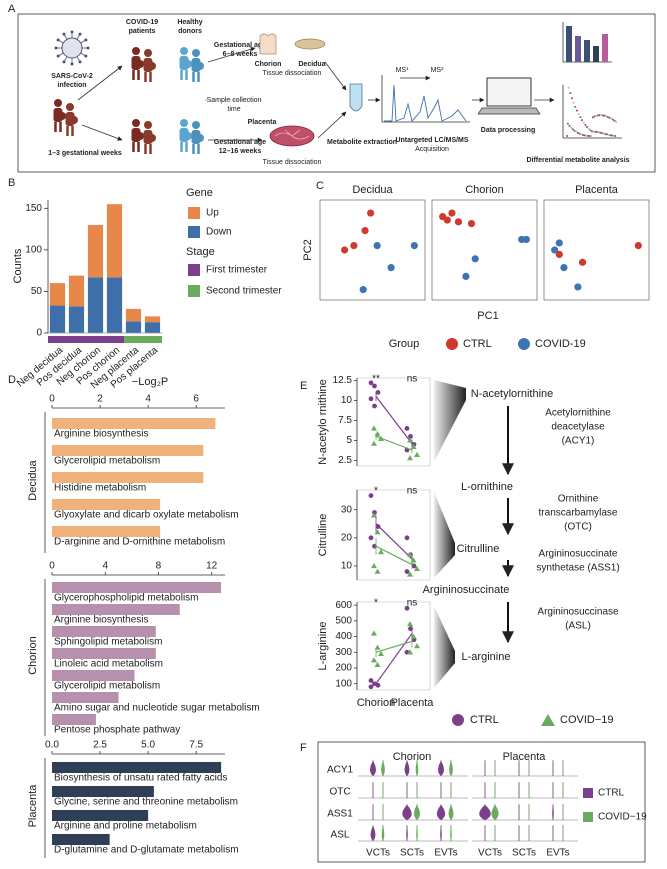 Image resolution: width=667 pixels, height=869 pixels. Describe the element at coordinates (376, 703) in the screenshot. I see `x-tick-label: Chorion` at that location.